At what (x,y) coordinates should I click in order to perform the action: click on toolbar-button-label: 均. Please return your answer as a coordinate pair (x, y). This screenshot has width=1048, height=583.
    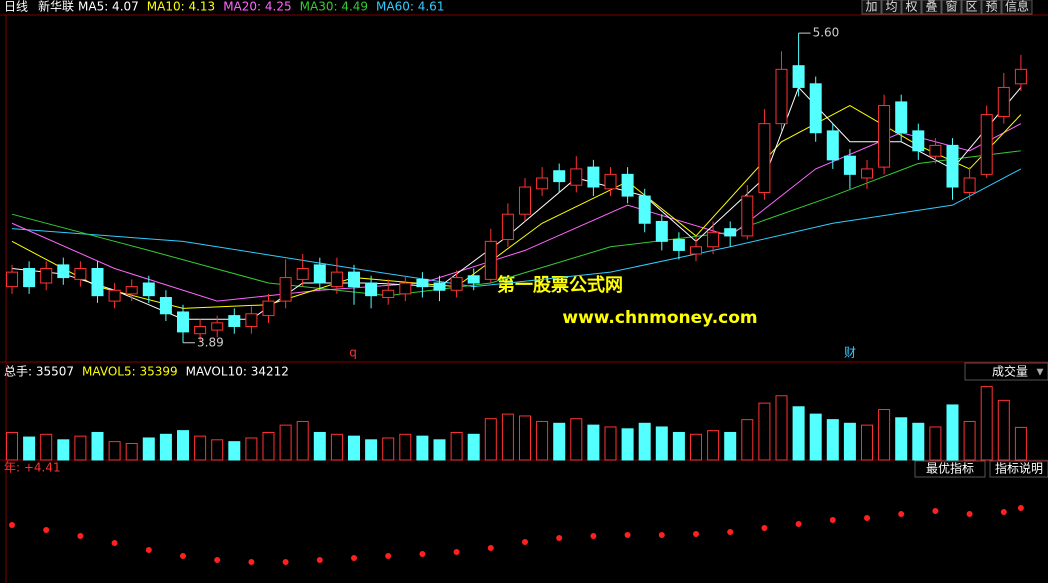
    Looking at the image, I should click on (891, 7).